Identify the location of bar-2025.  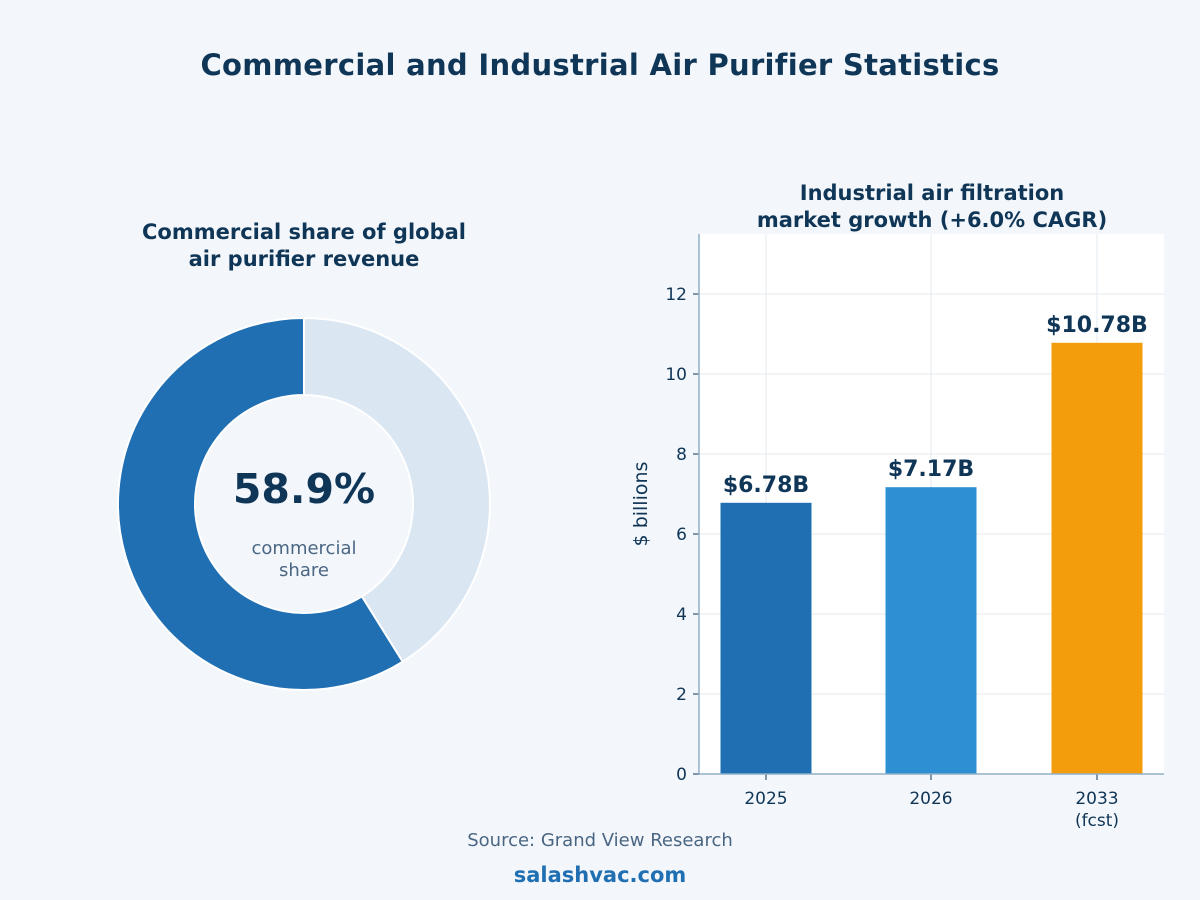
(766, 638).